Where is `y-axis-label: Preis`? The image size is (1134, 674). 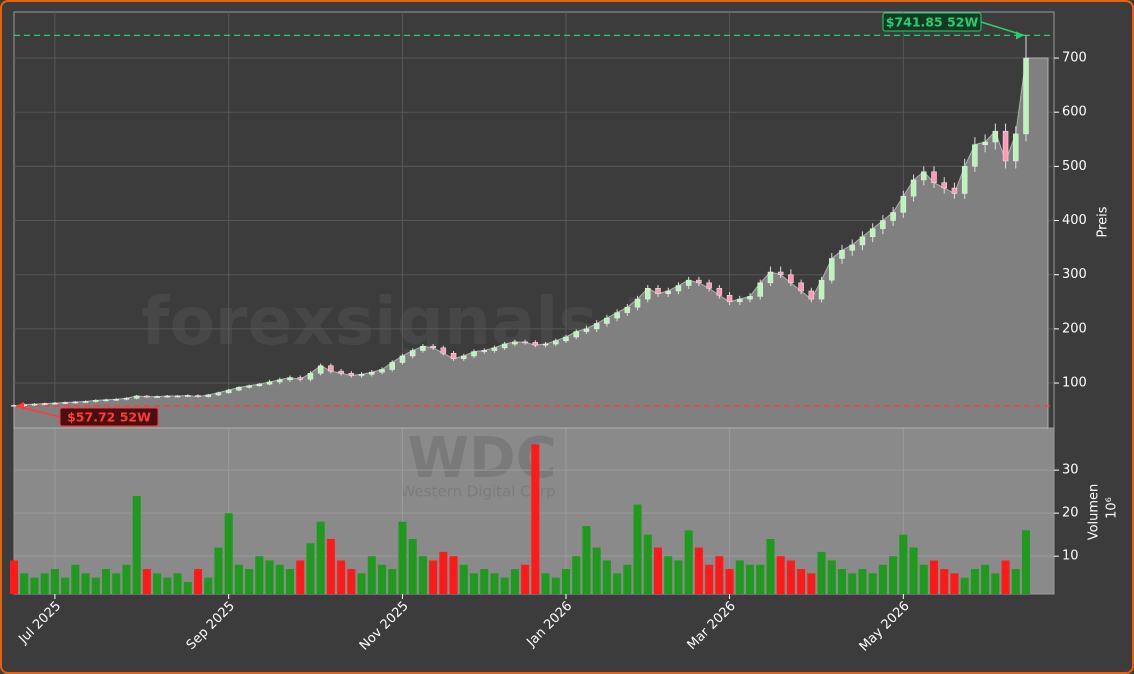
y-axis-label: Preis is located at coordinates (1103, 221).